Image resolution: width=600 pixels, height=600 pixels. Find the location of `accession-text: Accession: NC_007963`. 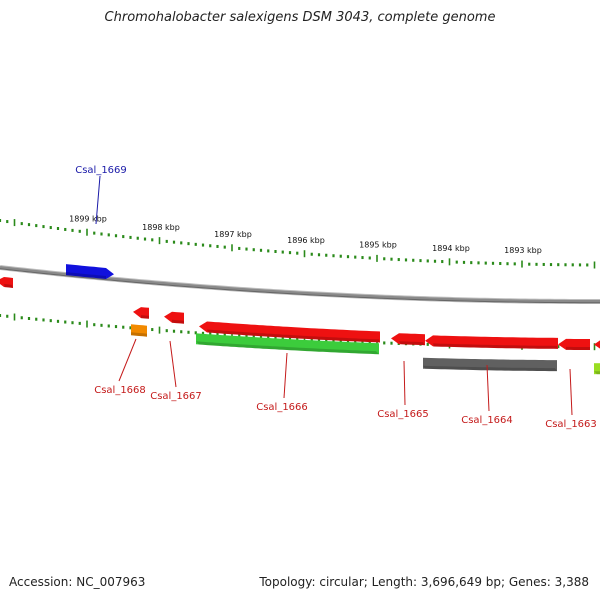

accession-text: Accession: NC_007963 is located at coordinates (77, 582).